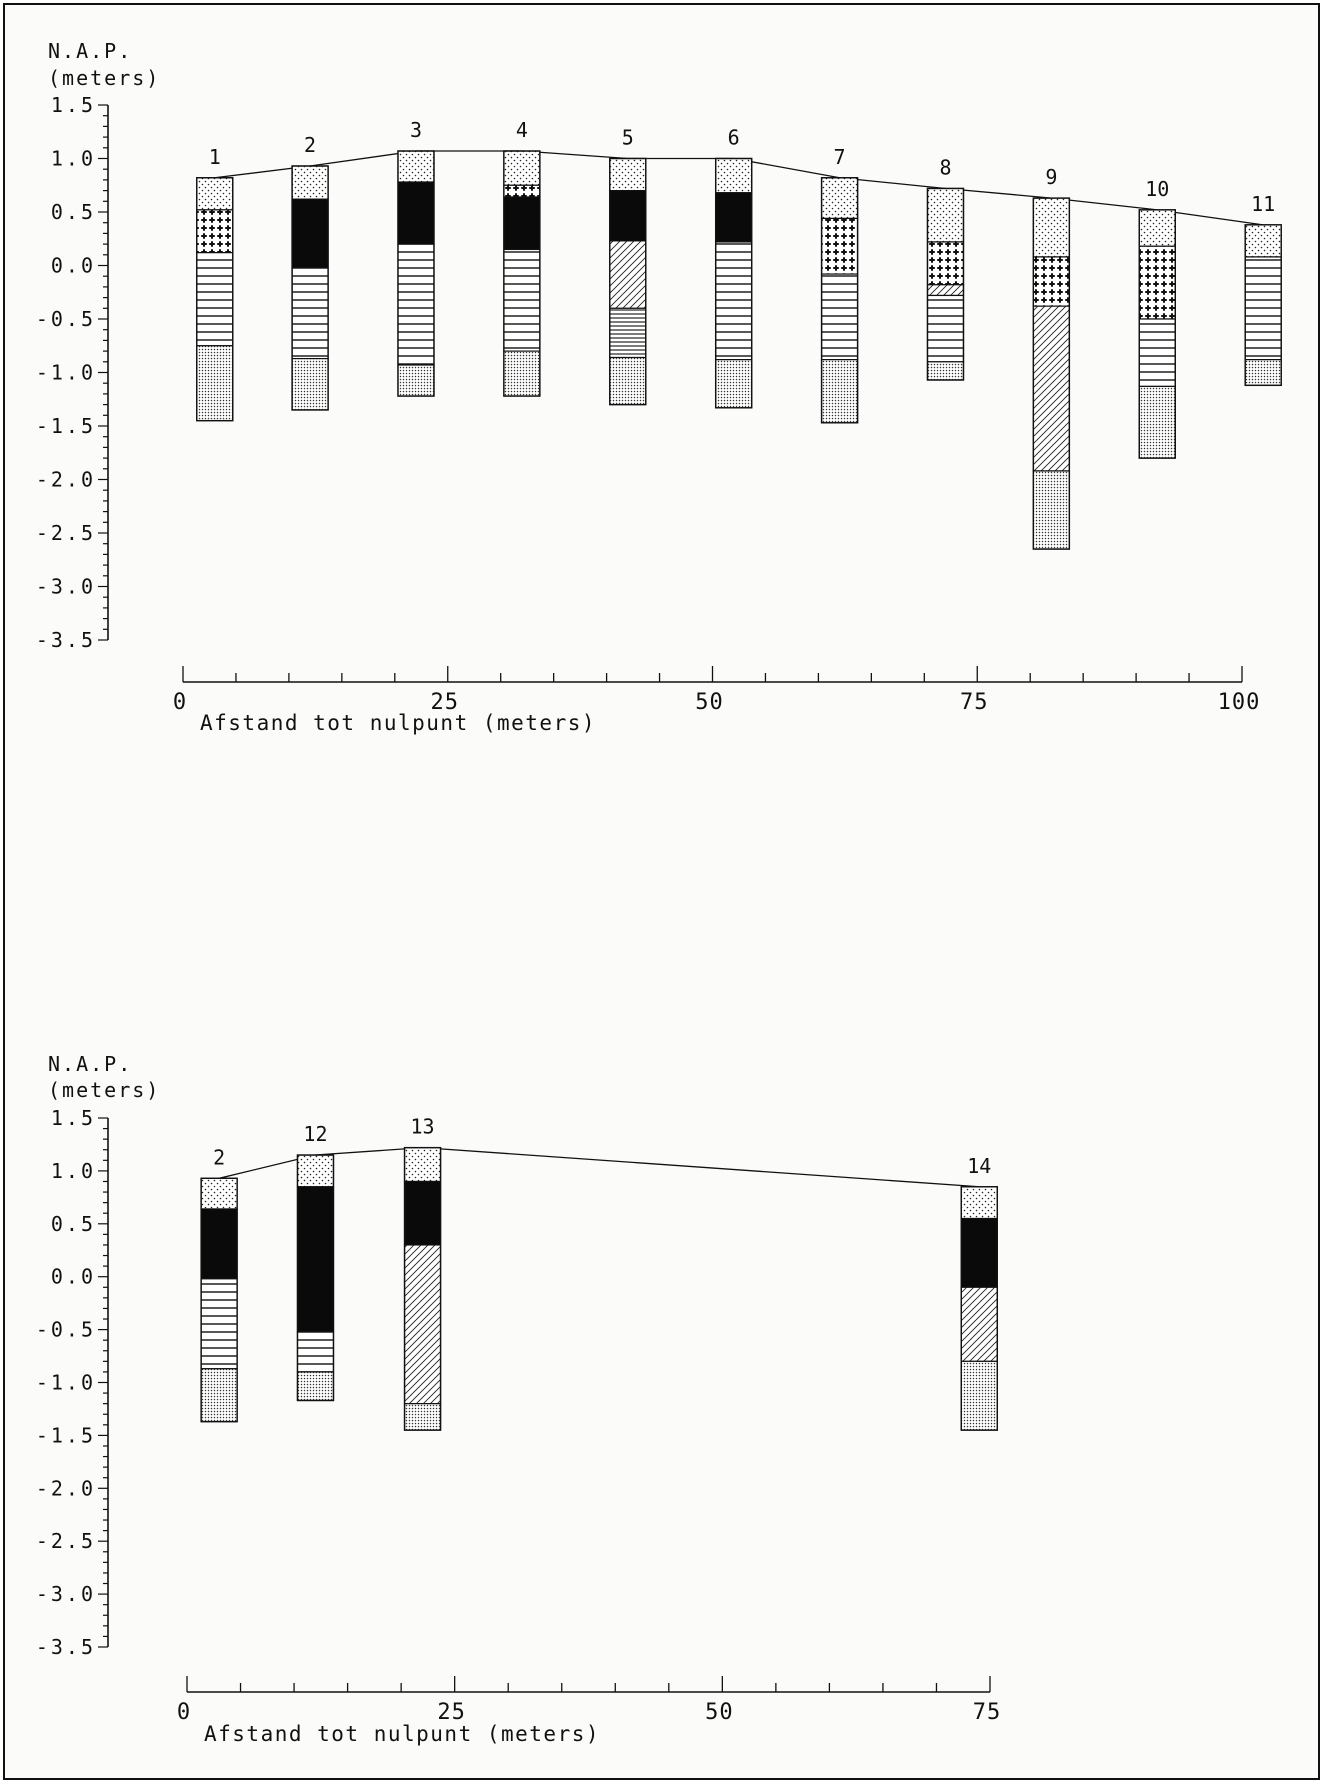  I want to click on borehole-9: 9, so click(1051, 357).